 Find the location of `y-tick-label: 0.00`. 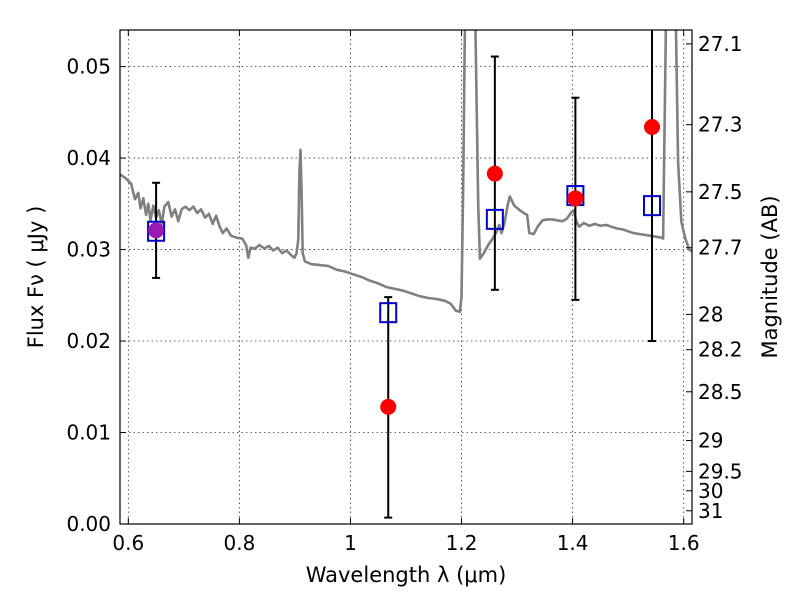

y-tick-label: 0.00 is located at coordinates (88, 524).